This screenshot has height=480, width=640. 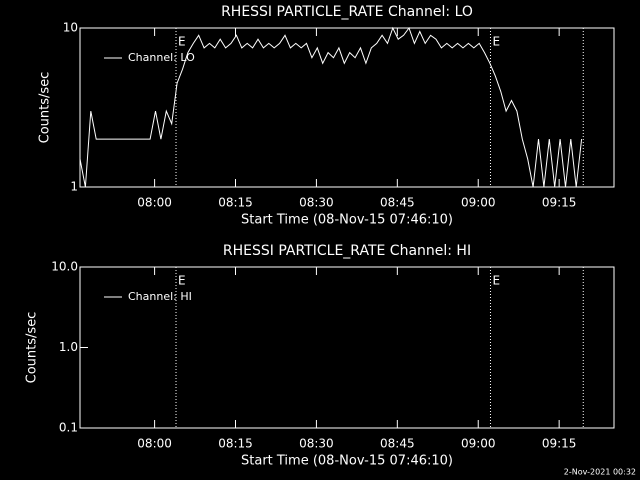 I want to click on y-tick-label: 1.0, so click(x=68, y=347).